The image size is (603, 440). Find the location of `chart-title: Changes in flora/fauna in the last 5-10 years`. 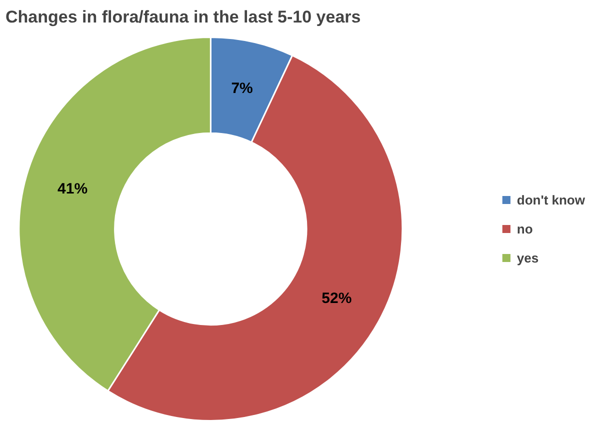

chart-title: Changes in flora/fauna in the last 5-10 years is located at coordinates (183, 17).